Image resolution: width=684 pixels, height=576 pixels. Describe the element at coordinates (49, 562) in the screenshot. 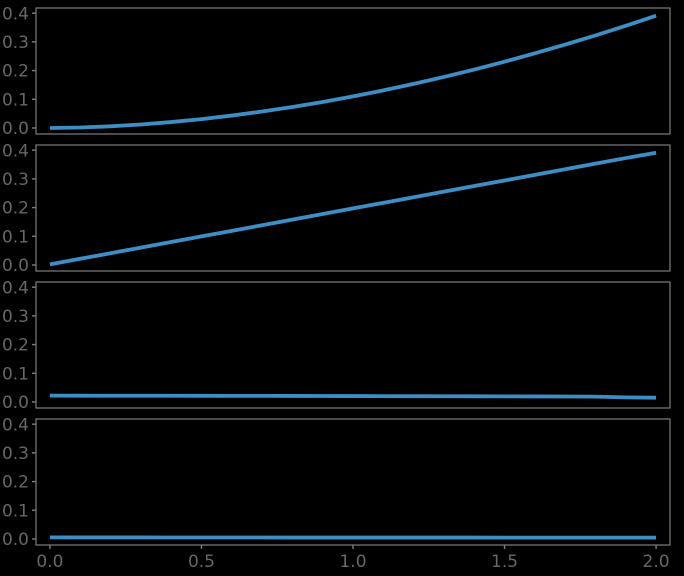

I see `x-tick-label: 0.0` at that location.